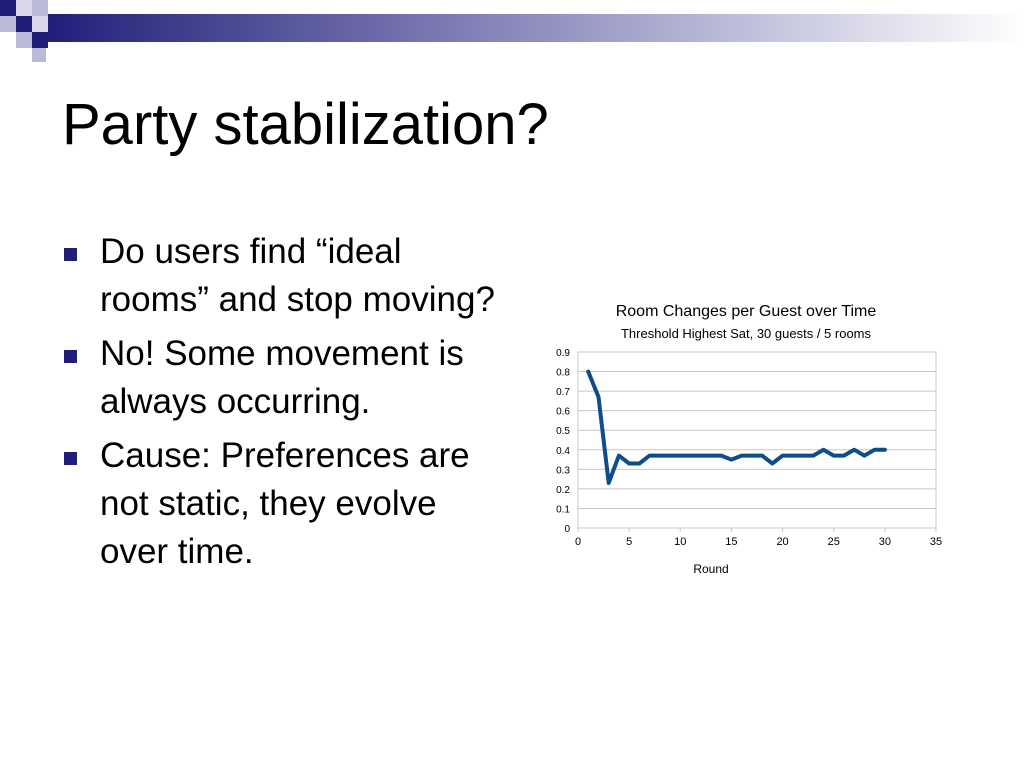 This screenshot has width=1024, height=768. I want to click on x-tick-label: 35, so click(936, 542).